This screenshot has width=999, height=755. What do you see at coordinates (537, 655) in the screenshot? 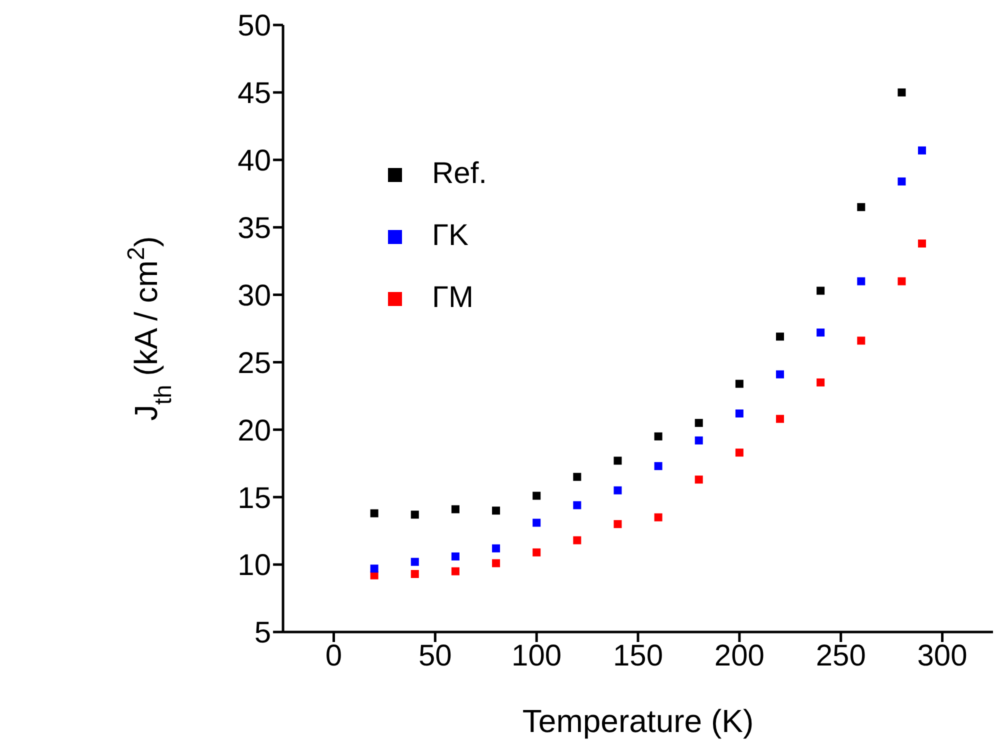
I see `x-tick-label: 100` at bounding box center [537, 655].